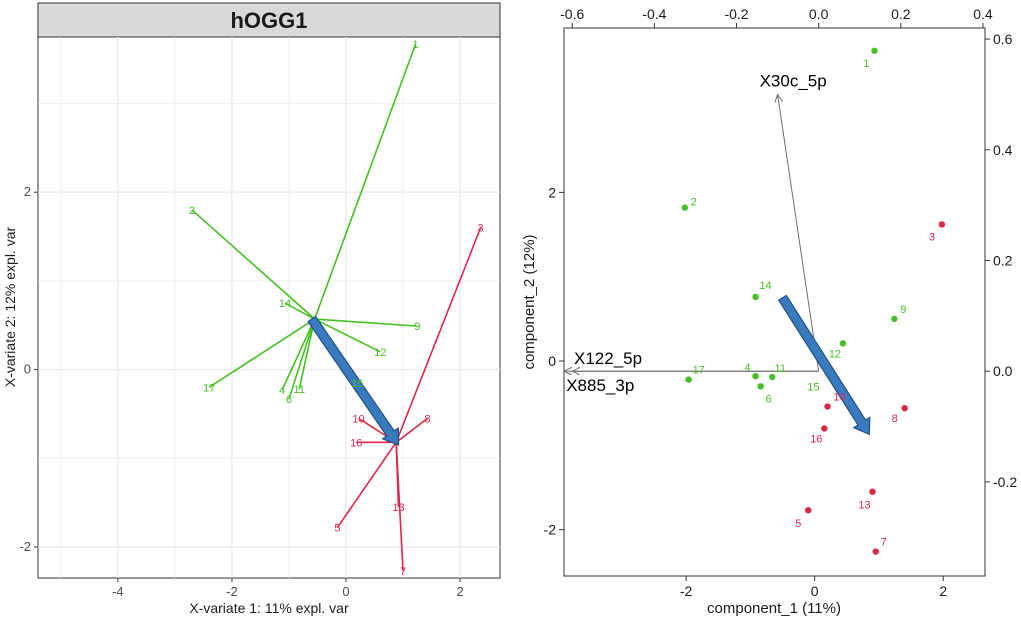 The width and height of the screenshot is (1021, 620). I want to click on loading-label: X122_5p, so click(608, 358).